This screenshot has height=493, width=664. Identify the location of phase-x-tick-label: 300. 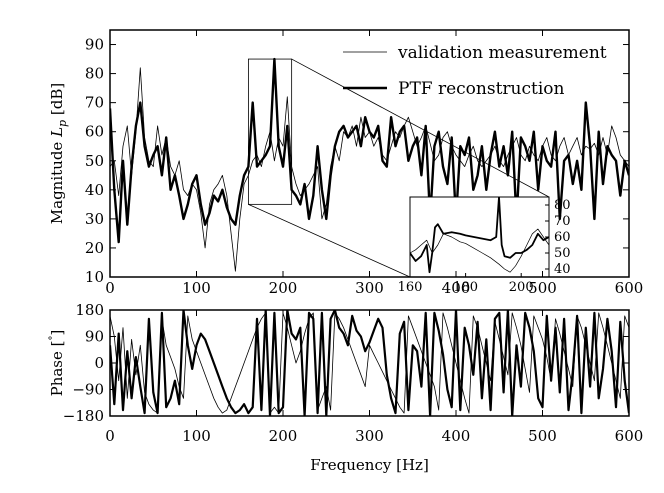
(369, 436).